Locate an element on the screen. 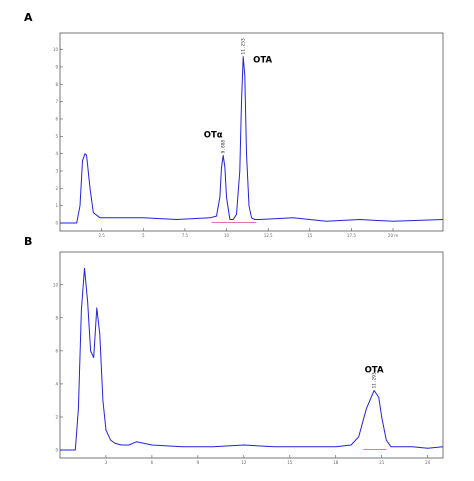 The width and height of the screenshot is (474, 481). b-peak-label-ota: OTA is located at coordinates (374, 371).